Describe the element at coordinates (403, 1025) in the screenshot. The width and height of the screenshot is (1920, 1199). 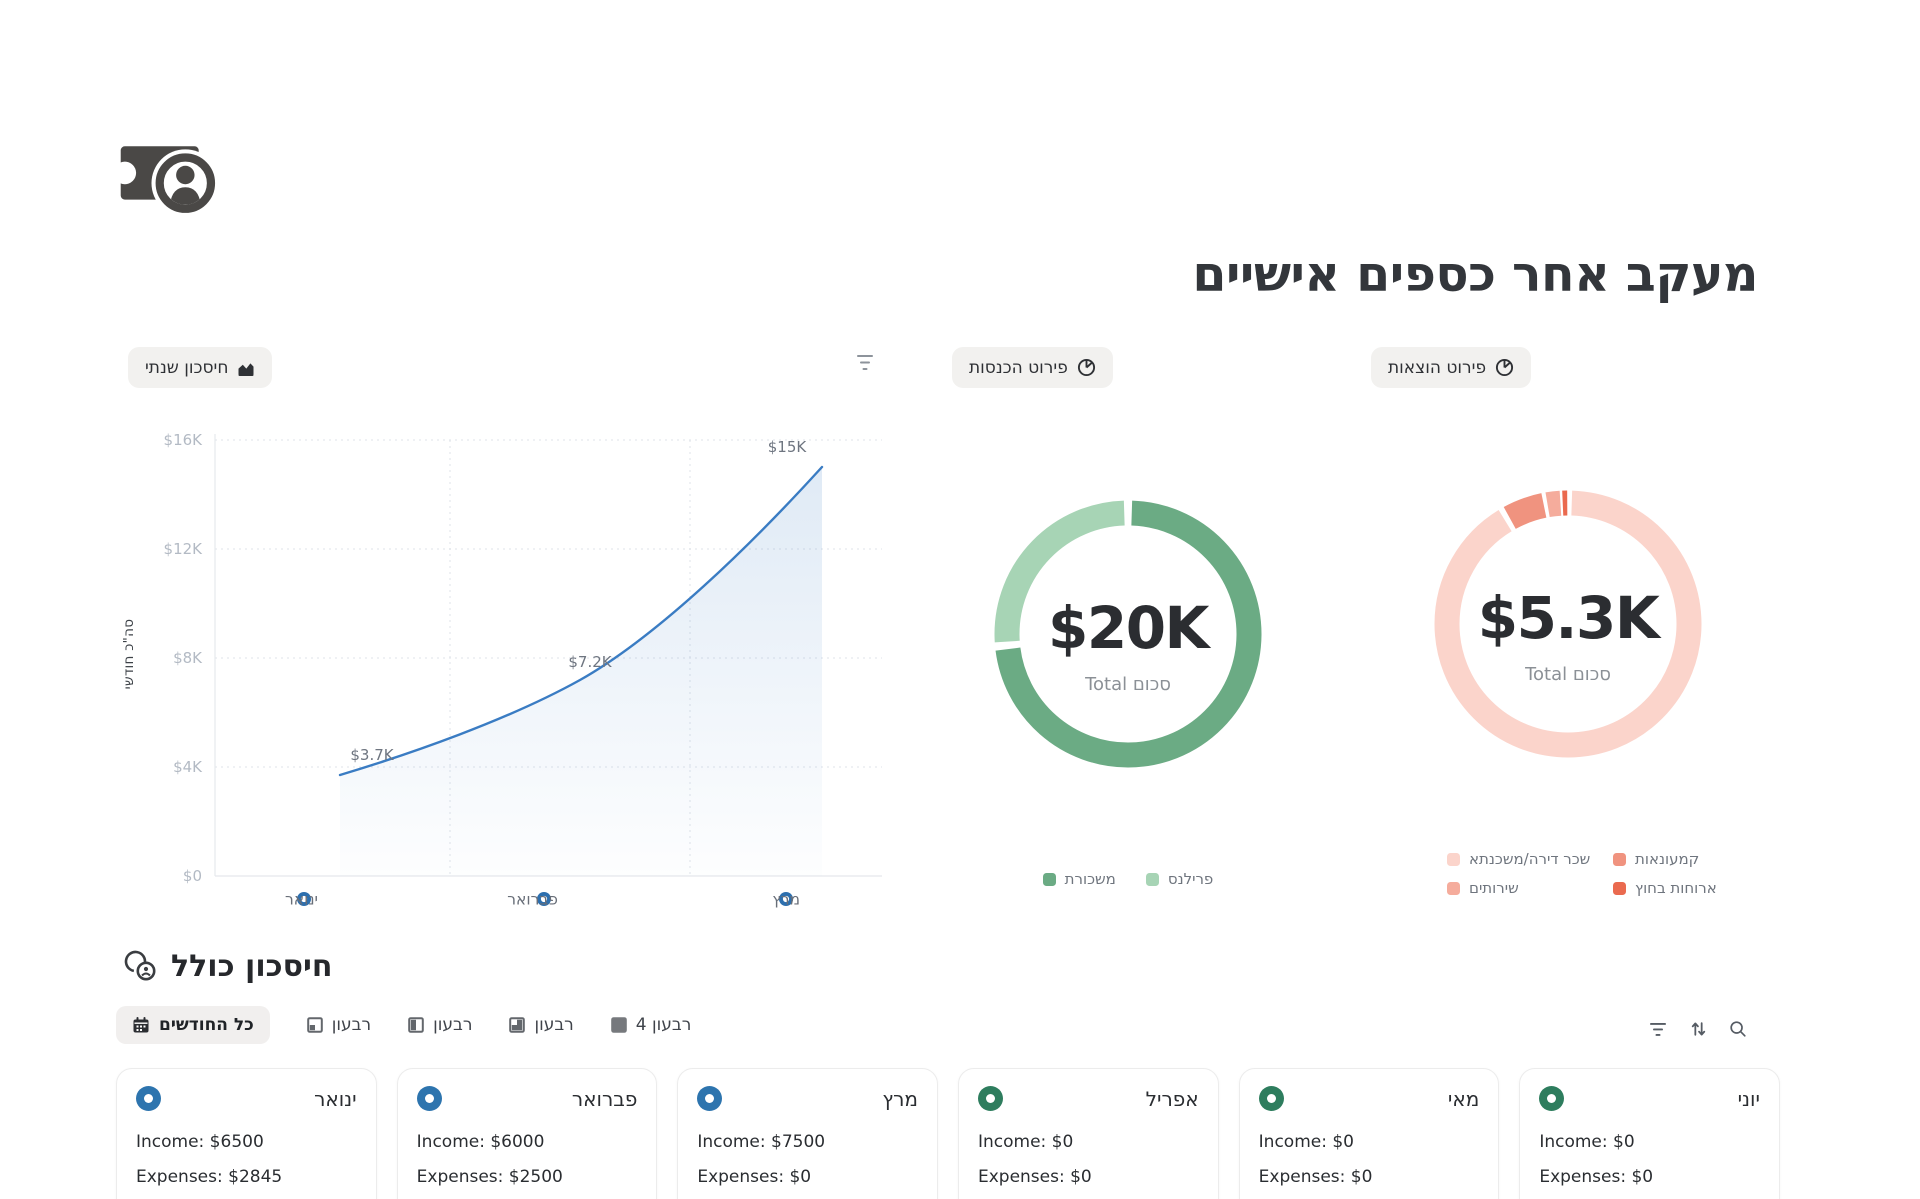
I see `quarter-tabs: כל החודשים רבעון רבעון רבעון` at that location.